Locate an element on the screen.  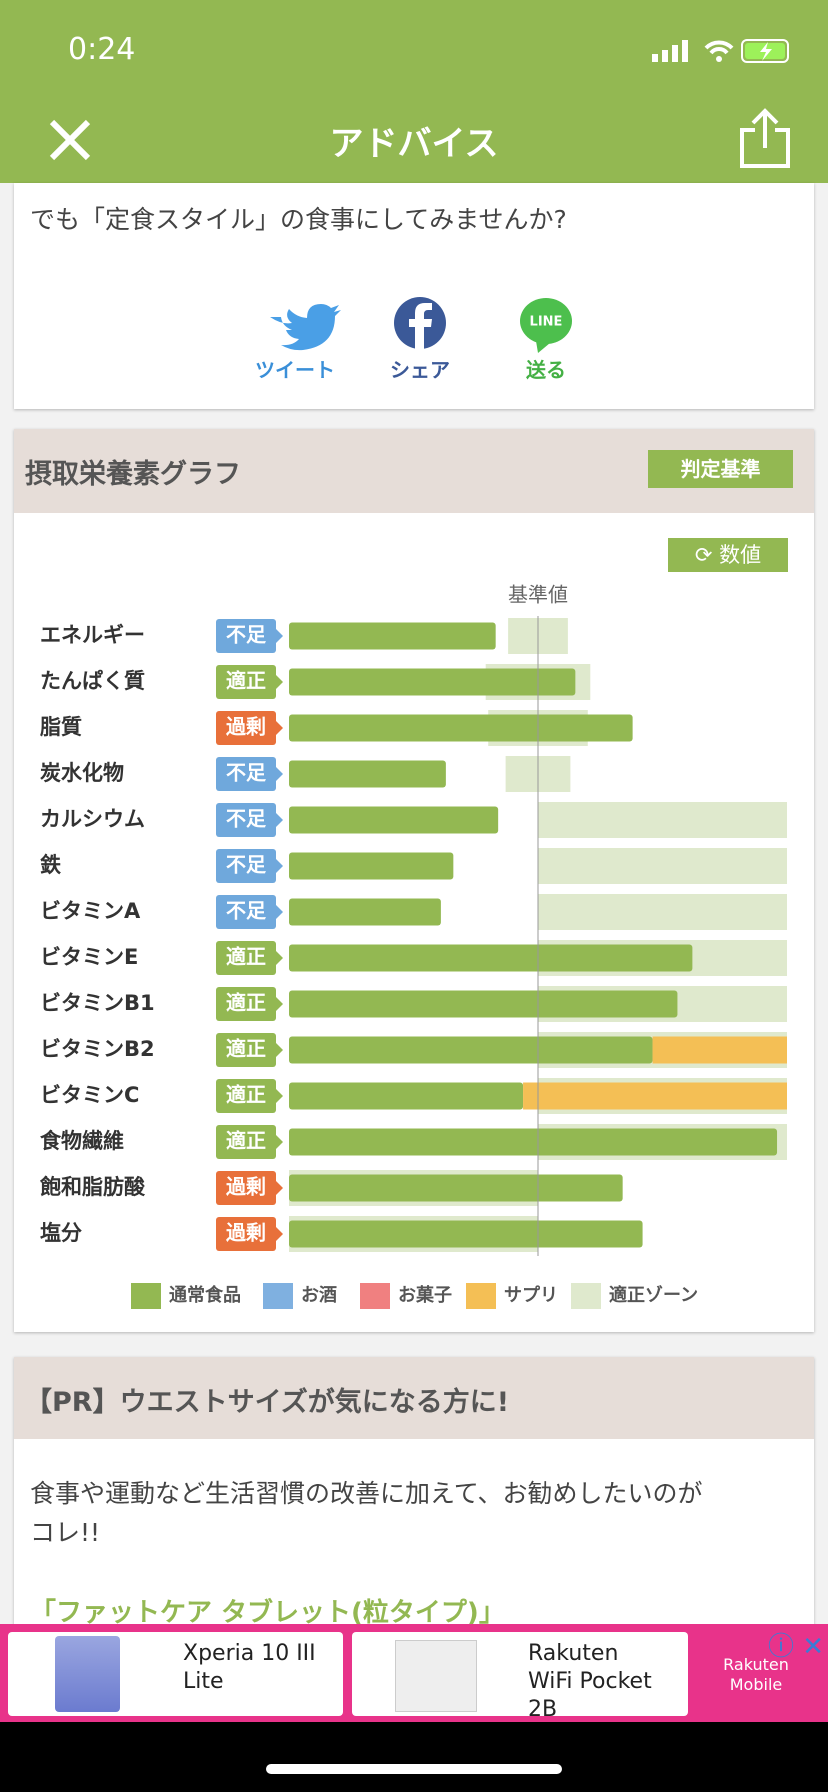
pr-body: 食事や運動など生活習慣の改善に加えて、お勧めしたいのが is located at coordinates (366, 1493).